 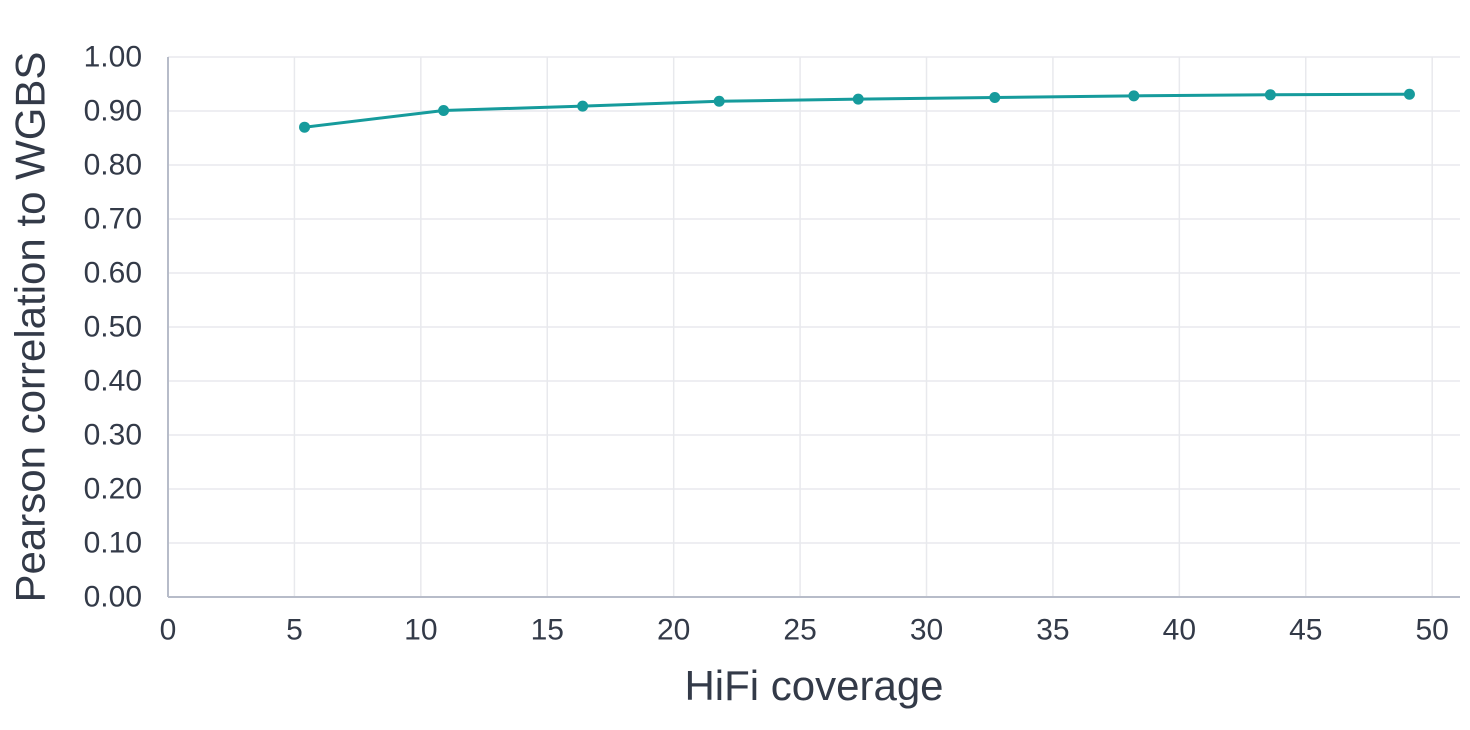 I want to click on x-tick-label: 25, so click(x=799, y=630).